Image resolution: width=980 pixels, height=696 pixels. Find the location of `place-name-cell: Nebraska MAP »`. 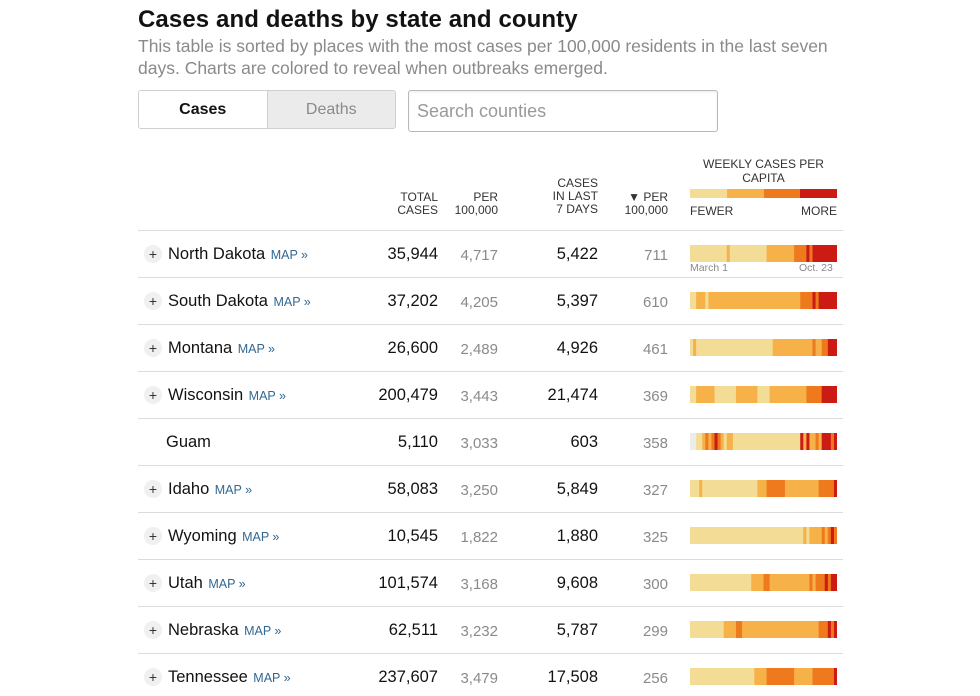

place-name-cell: Nebraska MAP » is located at coordinates (224, 630).